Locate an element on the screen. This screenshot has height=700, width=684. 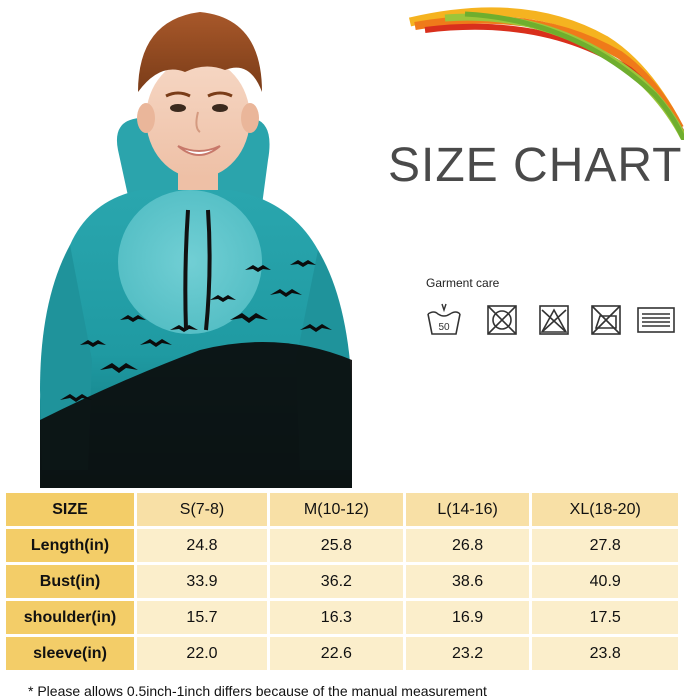
do-not-tumble-dry-icon is located at coordinates (502, 320).